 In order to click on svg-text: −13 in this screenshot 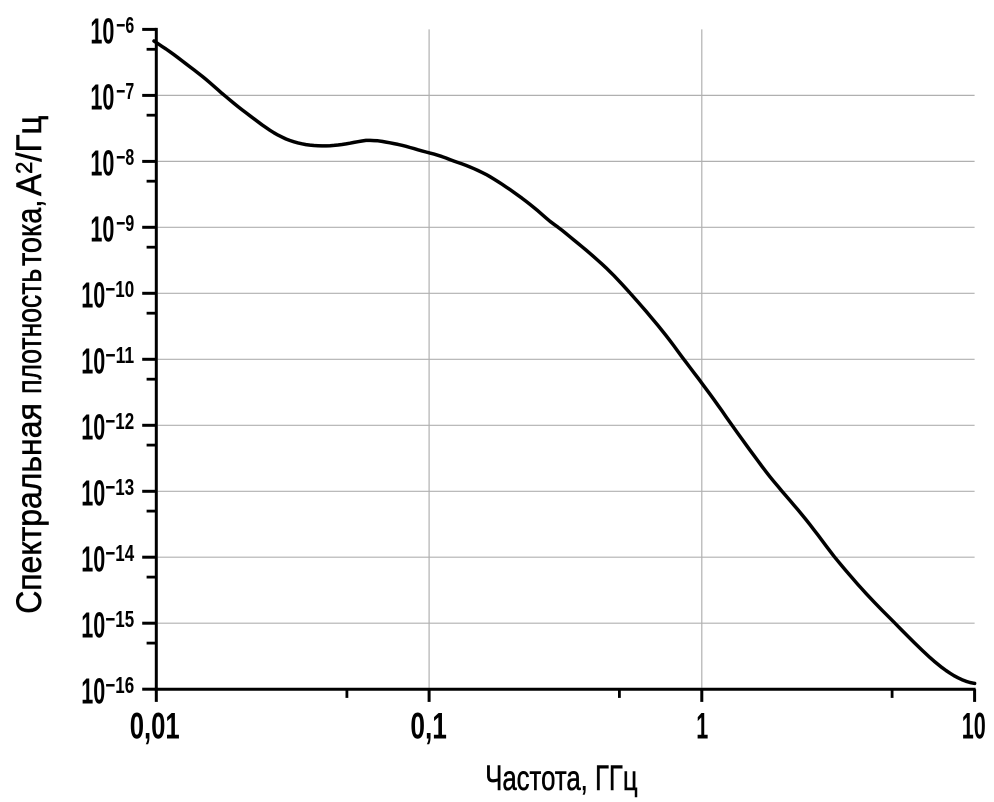, I will do `click(119, 487)`.